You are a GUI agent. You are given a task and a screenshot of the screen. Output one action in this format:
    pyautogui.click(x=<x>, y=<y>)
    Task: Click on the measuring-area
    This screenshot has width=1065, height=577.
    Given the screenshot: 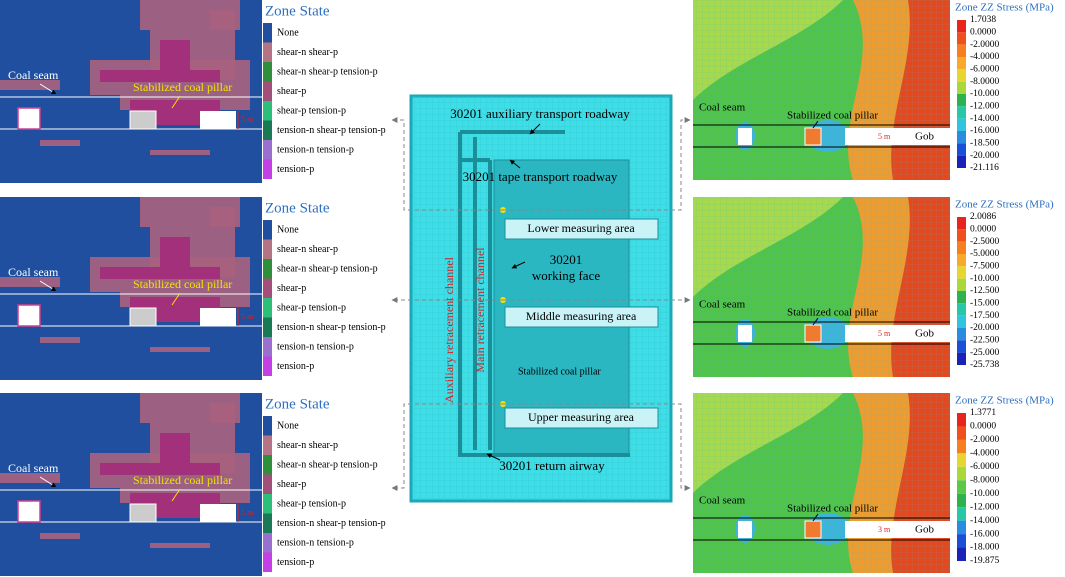 What is the action you would take?
    pyautogui.click(x=581, y=317)
    